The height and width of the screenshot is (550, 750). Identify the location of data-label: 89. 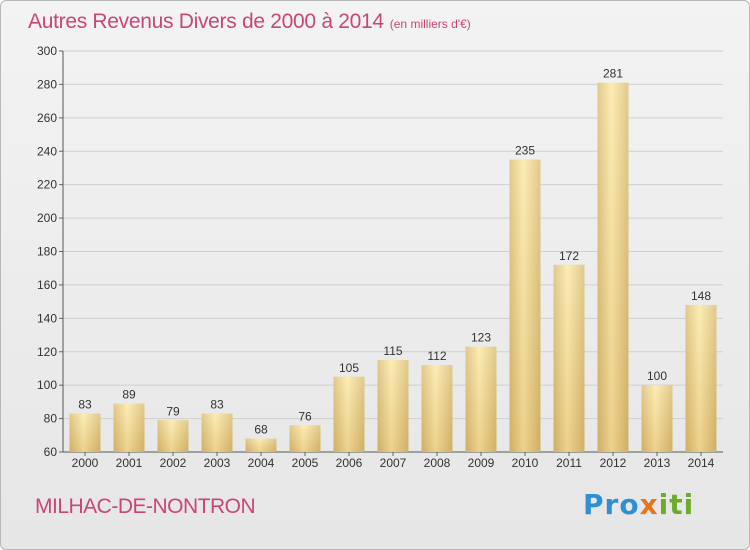
(129, 395).